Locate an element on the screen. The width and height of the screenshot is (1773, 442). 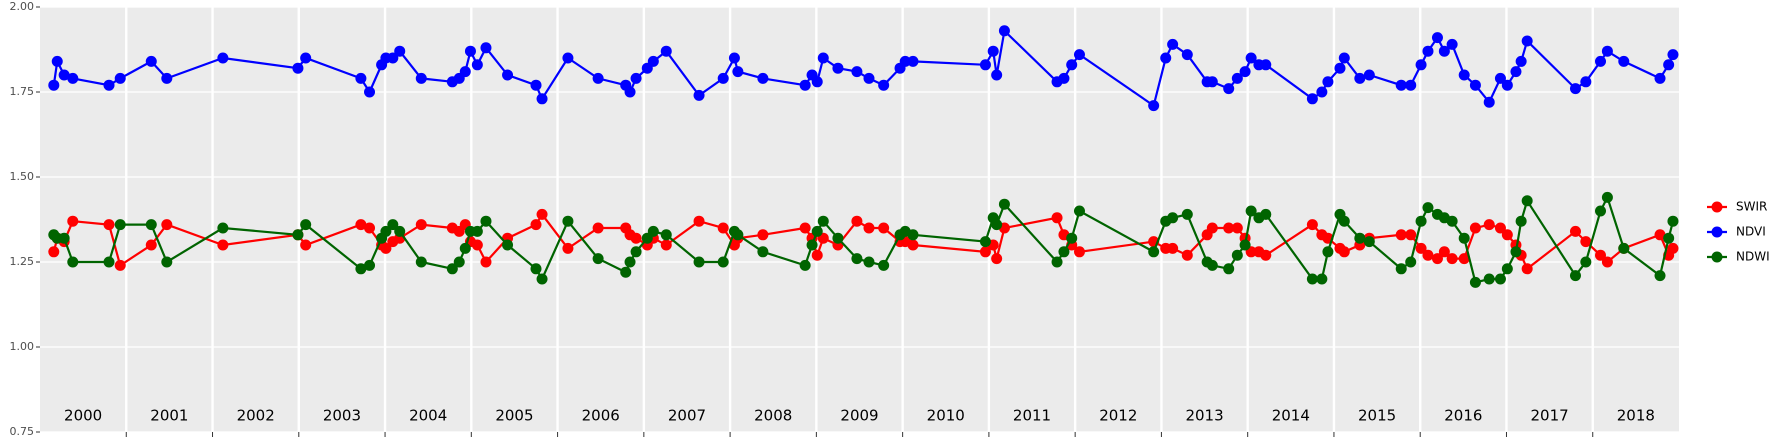
year-label: 2000 is located at coordinates (83, 416).